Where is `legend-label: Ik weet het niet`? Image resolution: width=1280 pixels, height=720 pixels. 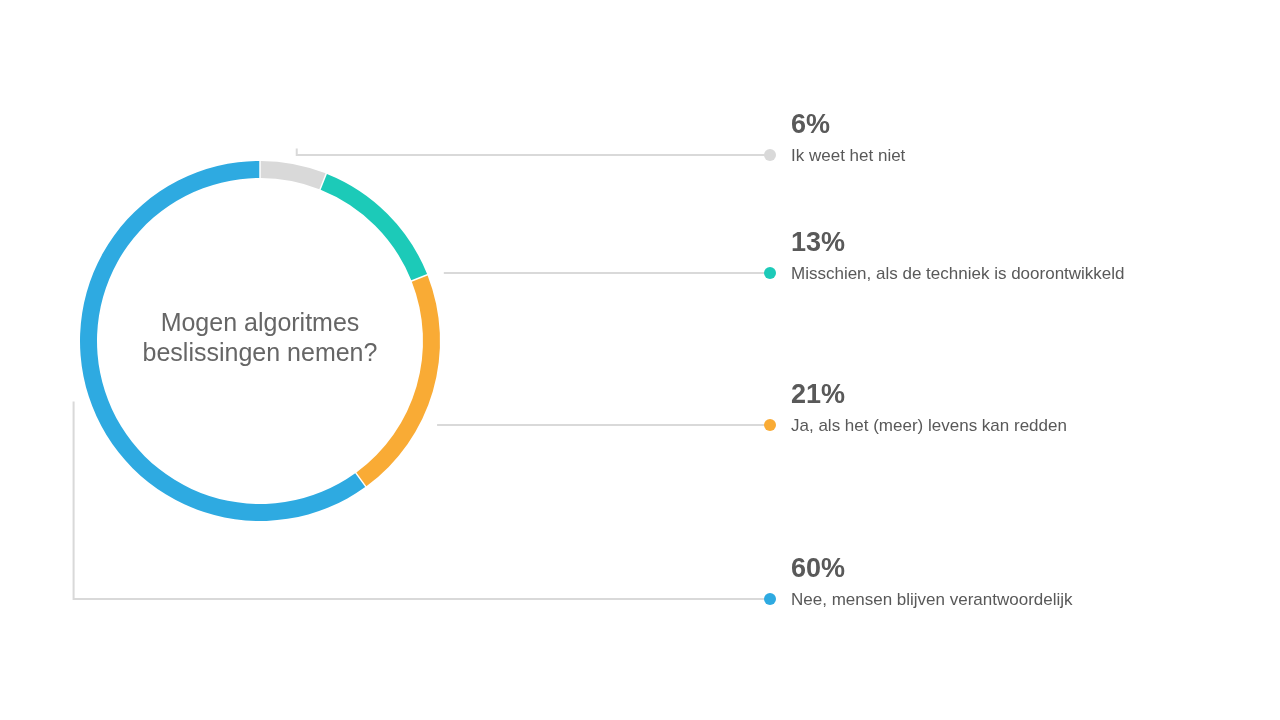 legend-label: Ik weet het niet is located at coordinates (848, 155).